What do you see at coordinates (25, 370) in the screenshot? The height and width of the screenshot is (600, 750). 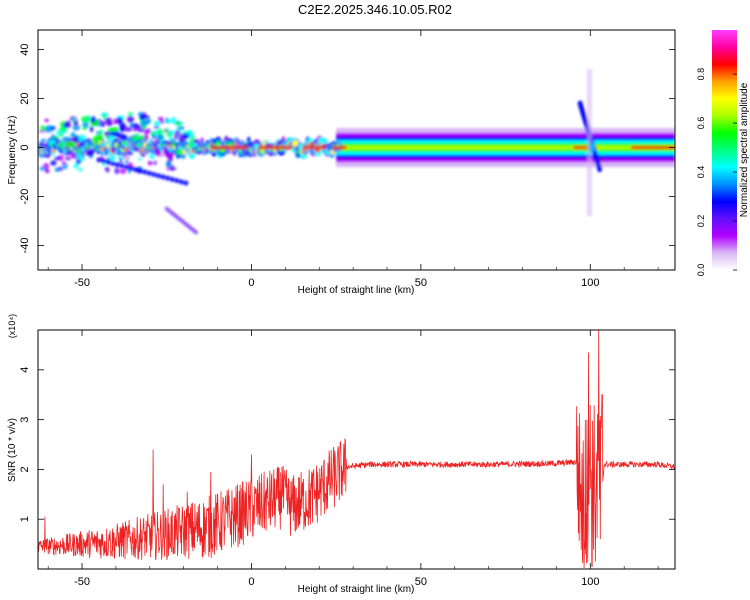 I see `snr-y-tick-label: 4` at bounding box center [25, 370].